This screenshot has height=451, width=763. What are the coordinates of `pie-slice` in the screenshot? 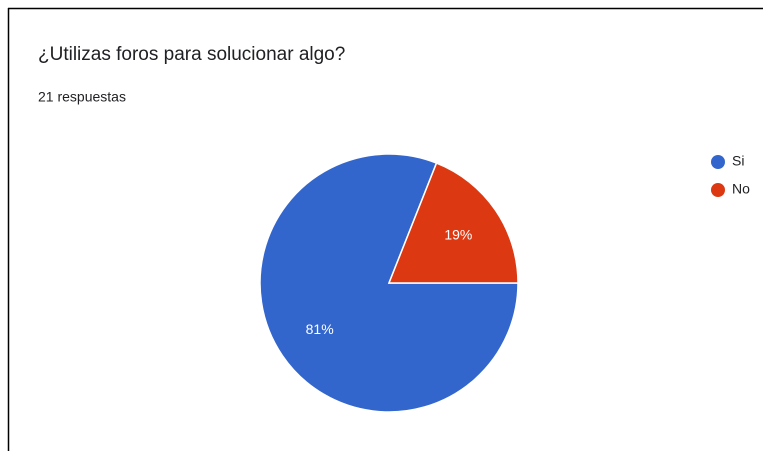 It's located at (453, 223).